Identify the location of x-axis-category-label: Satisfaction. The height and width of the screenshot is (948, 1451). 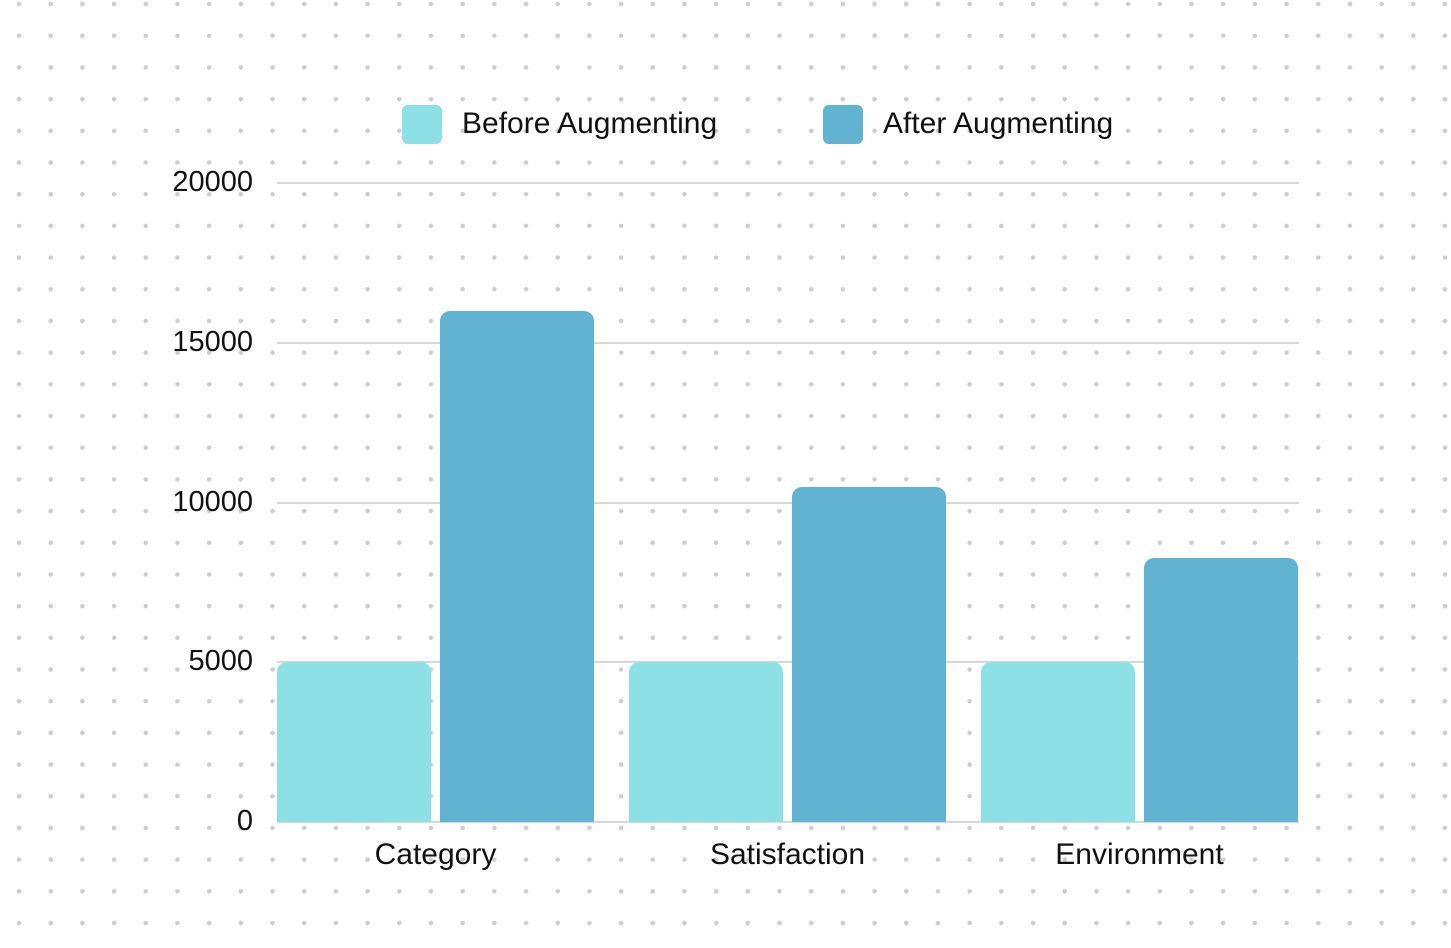
(787, 854).